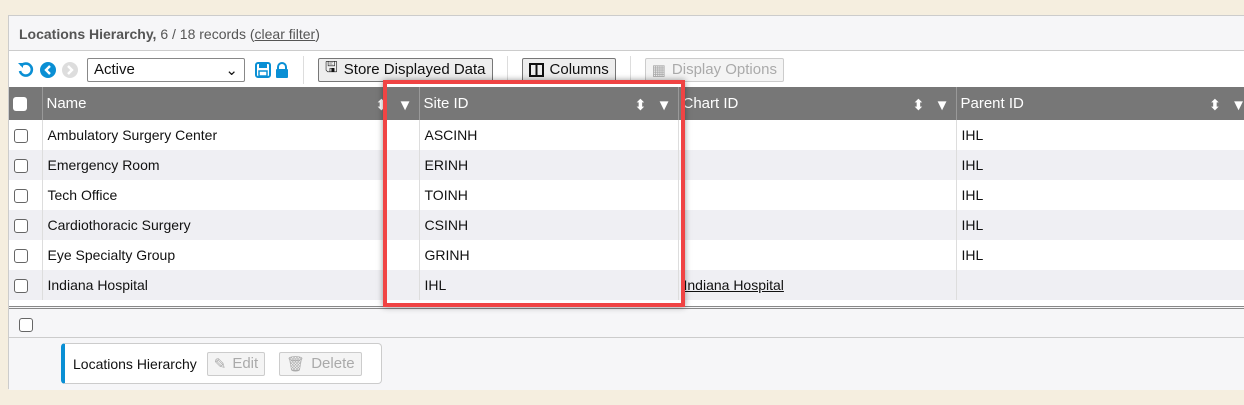  What do you see at coordinates (231, 285) in the screenshot?
I see `cell-name: Indiana Hospital` at bounding box center [231, 285].